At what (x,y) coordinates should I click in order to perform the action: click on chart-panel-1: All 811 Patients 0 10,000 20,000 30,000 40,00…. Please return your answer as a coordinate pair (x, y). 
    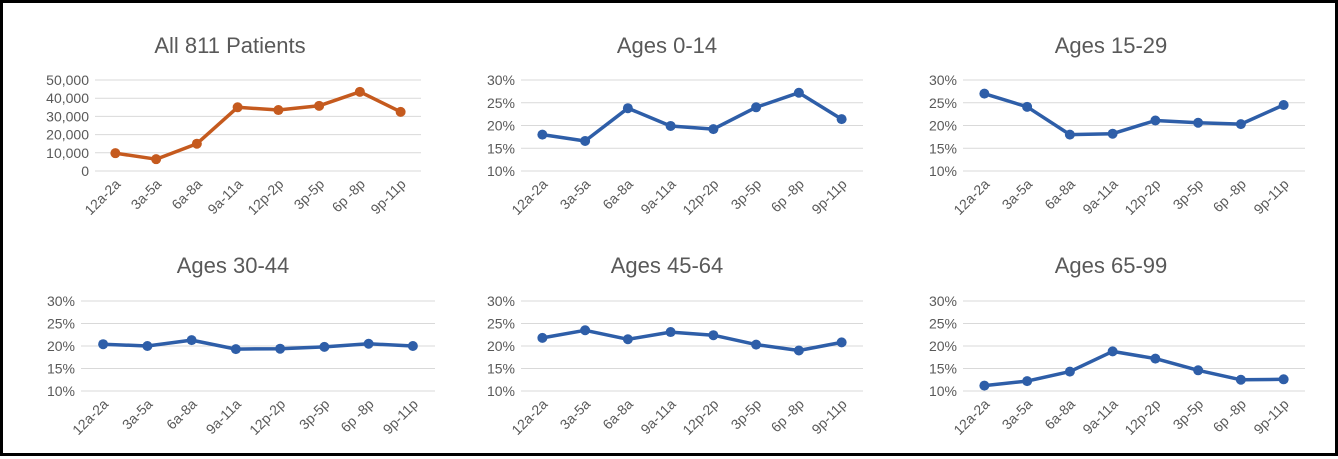
    Looking at the image, I should click on (233, 125).